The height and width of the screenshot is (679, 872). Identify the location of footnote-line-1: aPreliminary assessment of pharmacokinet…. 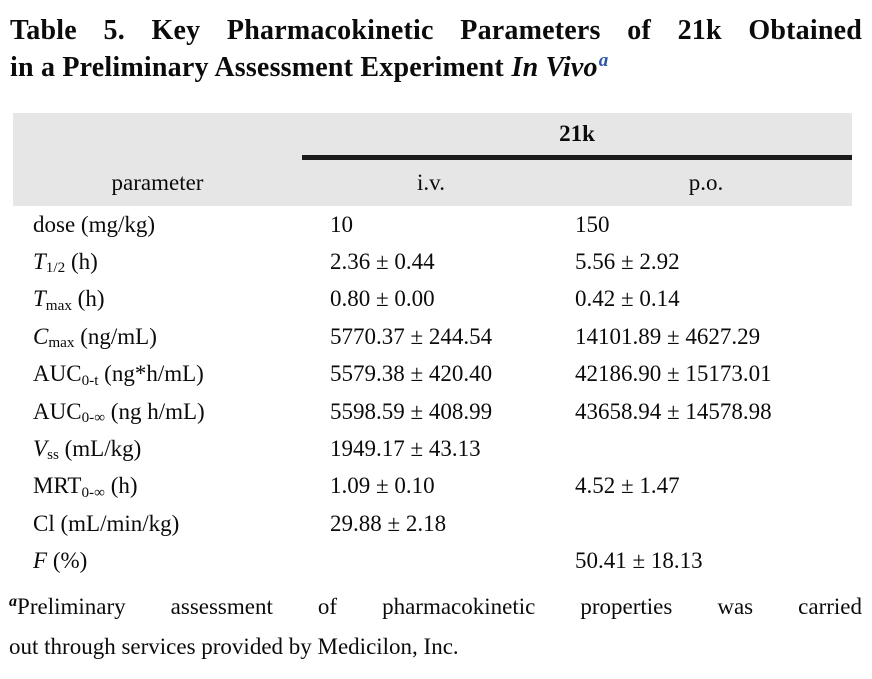
(435, 608).